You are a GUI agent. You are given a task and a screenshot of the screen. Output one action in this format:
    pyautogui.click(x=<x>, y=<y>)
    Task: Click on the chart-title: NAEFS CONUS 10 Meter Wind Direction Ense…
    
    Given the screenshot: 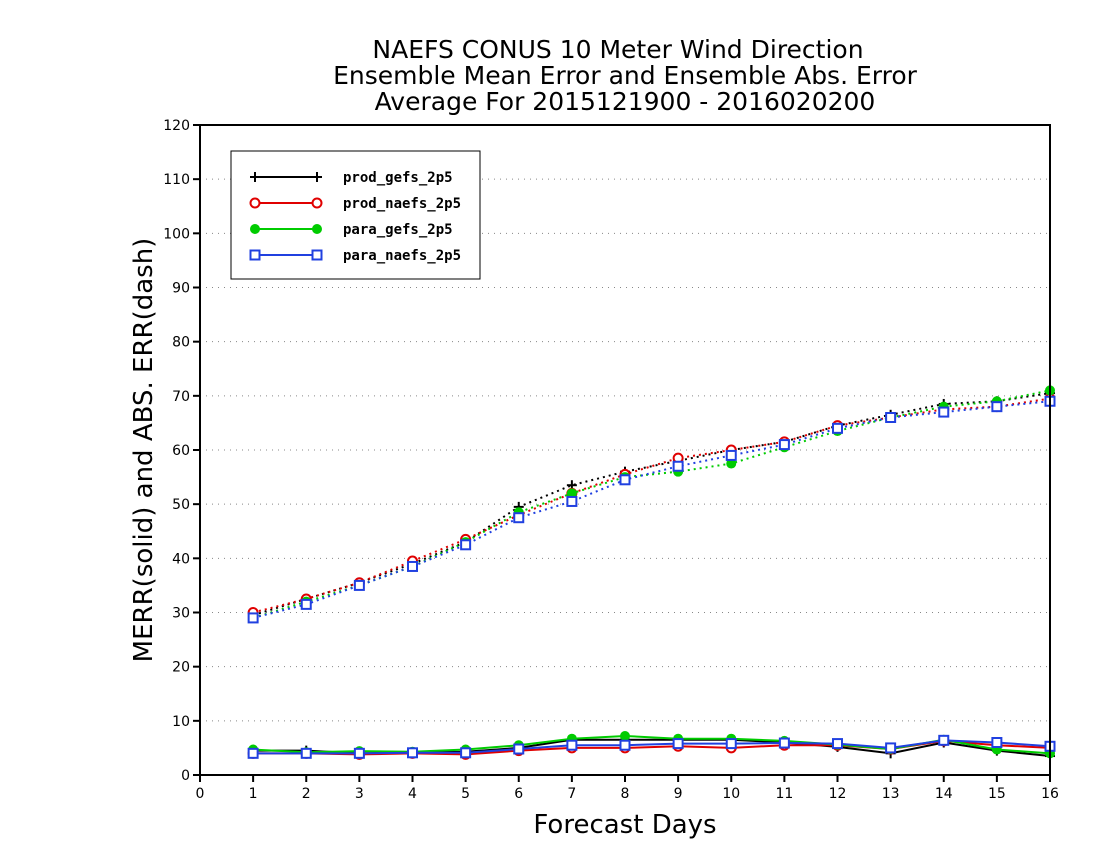 What is the action you would take?
    pyautogui.click(x=625, y=75)
    